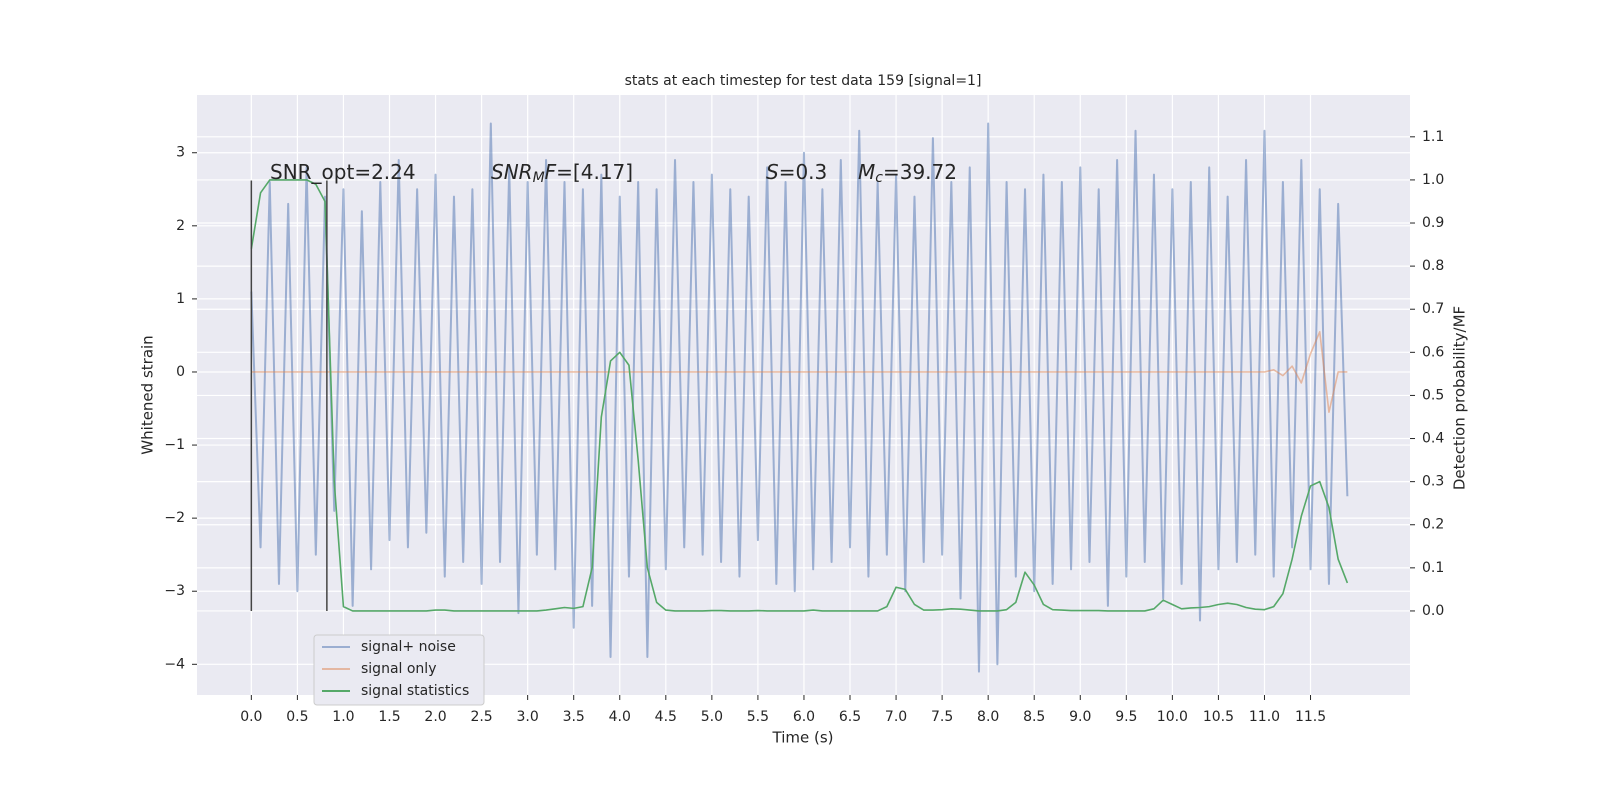 This screenshot has height=800, width=1600. I want to click on annotation: S=0.3, so click(796, 172).